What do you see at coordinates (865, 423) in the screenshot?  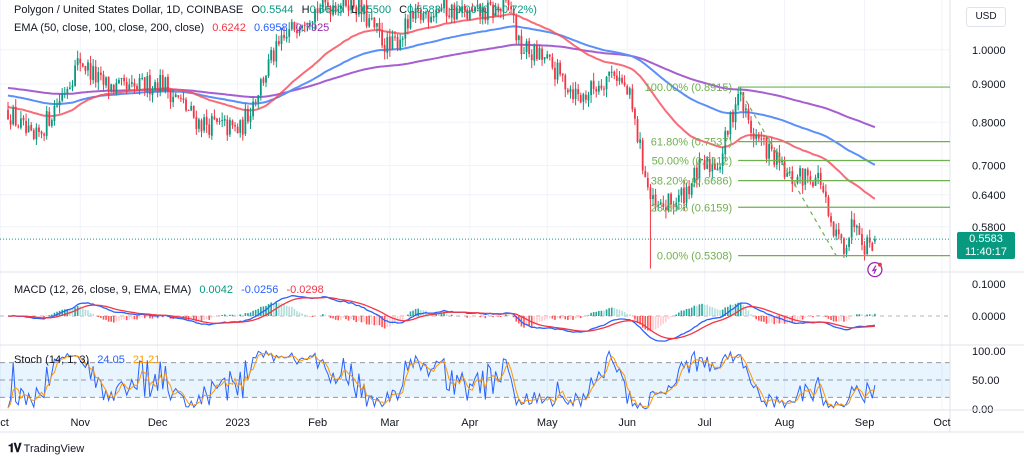 I see `time-tick-label: Sep` at bounding box center [865, 423].